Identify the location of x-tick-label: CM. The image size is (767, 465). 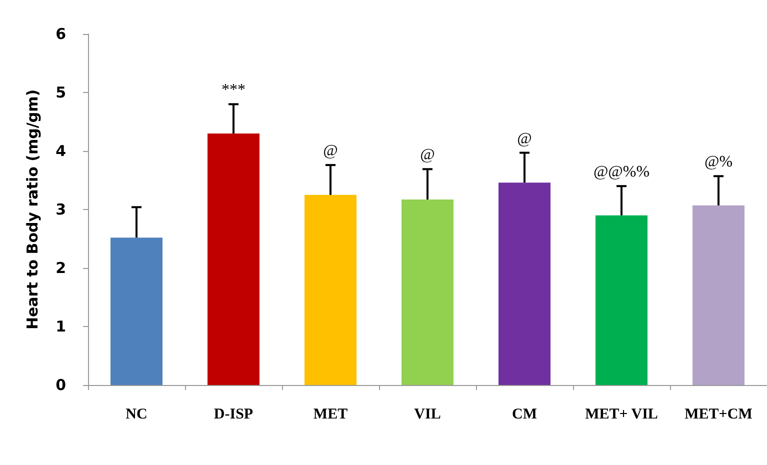
(524, 414).